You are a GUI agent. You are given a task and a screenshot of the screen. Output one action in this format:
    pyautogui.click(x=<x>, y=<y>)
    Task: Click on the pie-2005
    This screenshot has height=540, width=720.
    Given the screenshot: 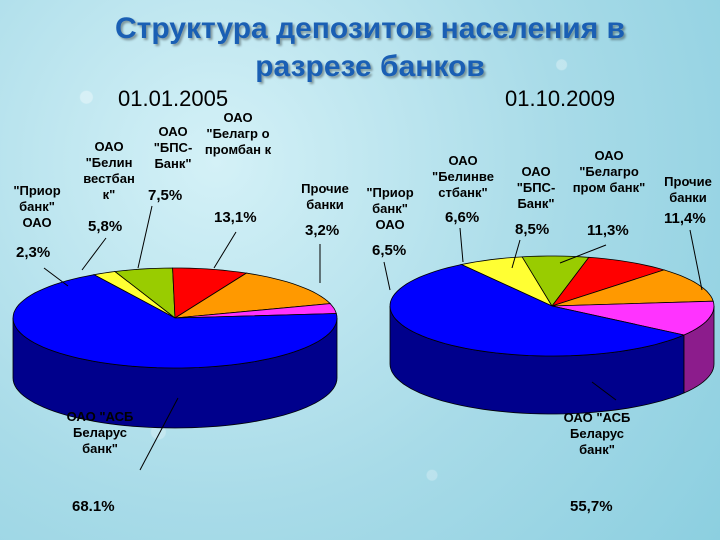 What is the action you would take?
    pyautogui.click(x=175, y=348)
    